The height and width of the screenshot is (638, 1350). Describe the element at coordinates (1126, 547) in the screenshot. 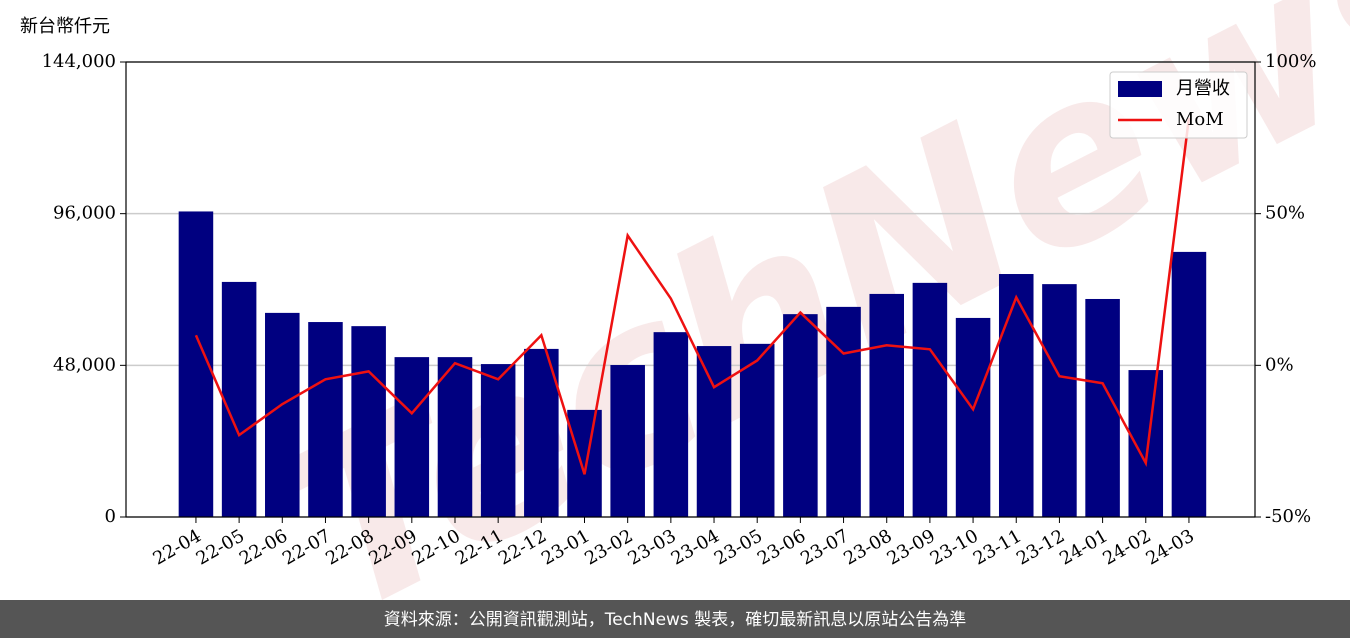

I see `x-tick-label: 24-02` at that location.